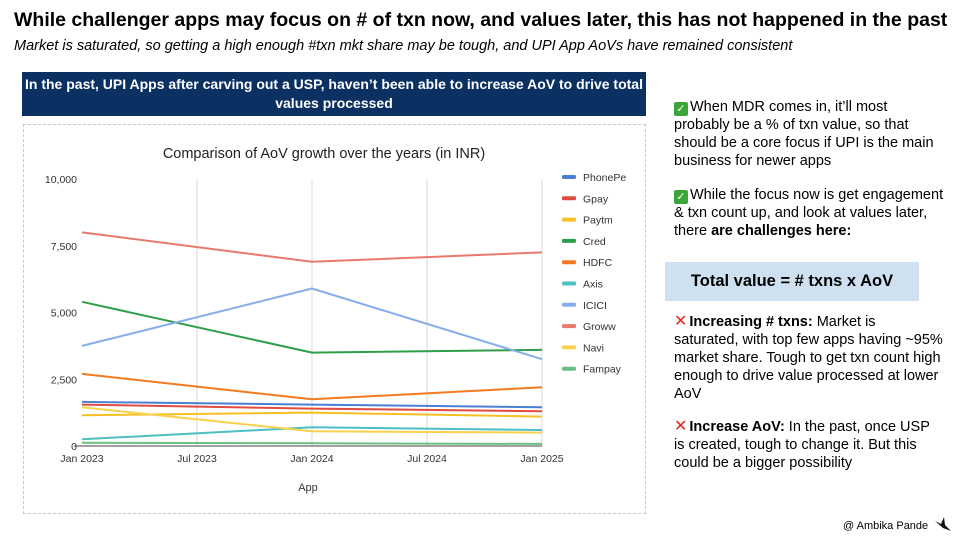 This screenshot has width=960, height=540. I want to click on series-line-cred, so click(312, 327).